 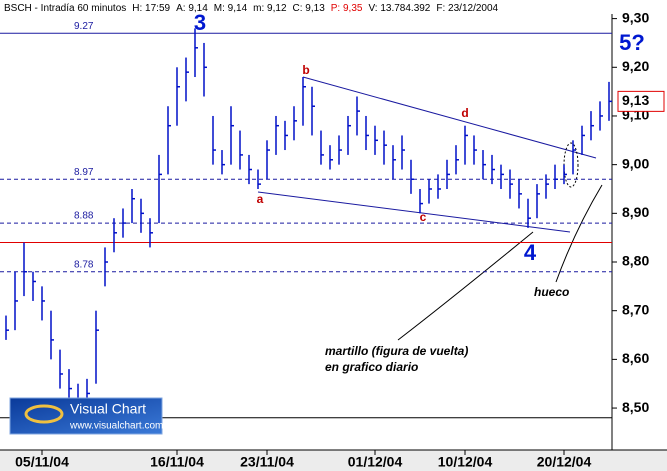 I want to click on y-tick-label: 8,90, so click(x=635, y=212).